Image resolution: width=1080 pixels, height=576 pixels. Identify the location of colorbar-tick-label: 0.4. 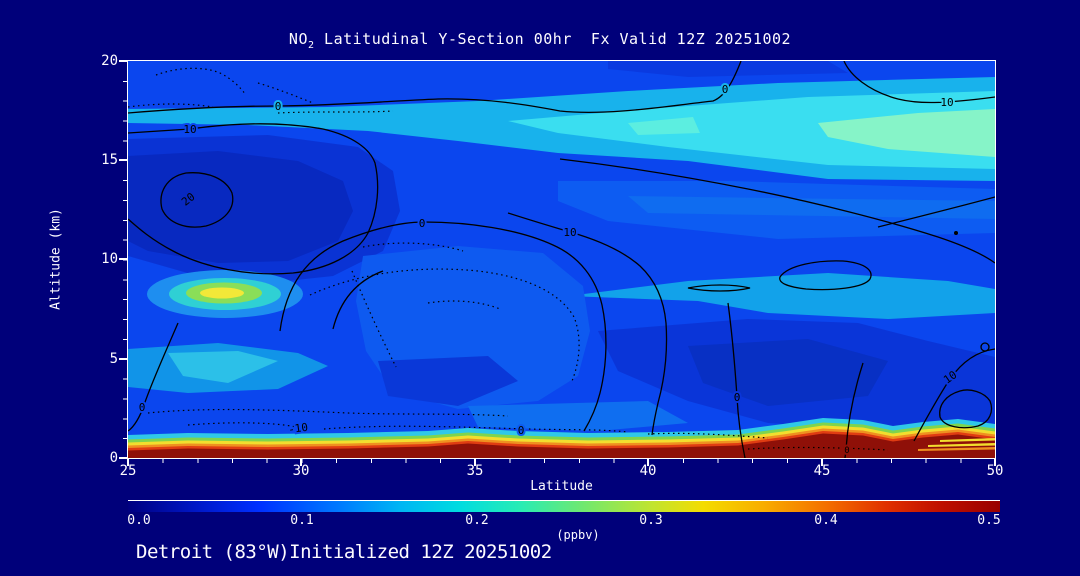
(826, 520).